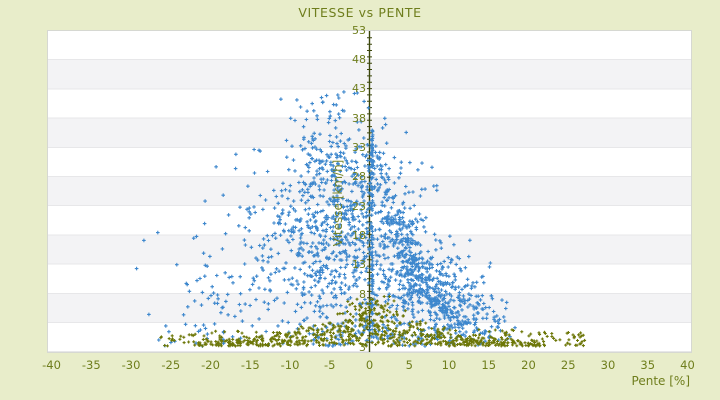 The image size is (720, 400). Describe the element at coordinates (359, 59) in the screenshot. I see `y-tick-label: 48` at that location.